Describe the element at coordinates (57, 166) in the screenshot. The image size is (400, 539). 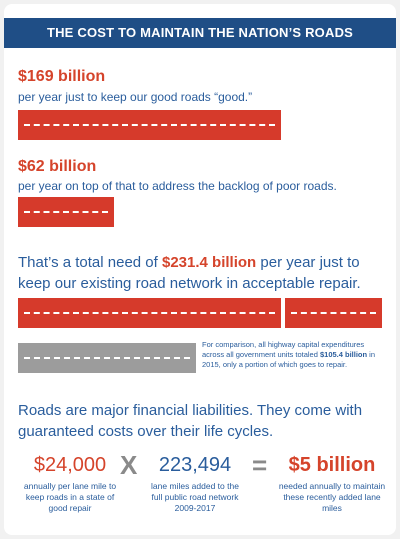
I see `amount: $62 billion` at that location.